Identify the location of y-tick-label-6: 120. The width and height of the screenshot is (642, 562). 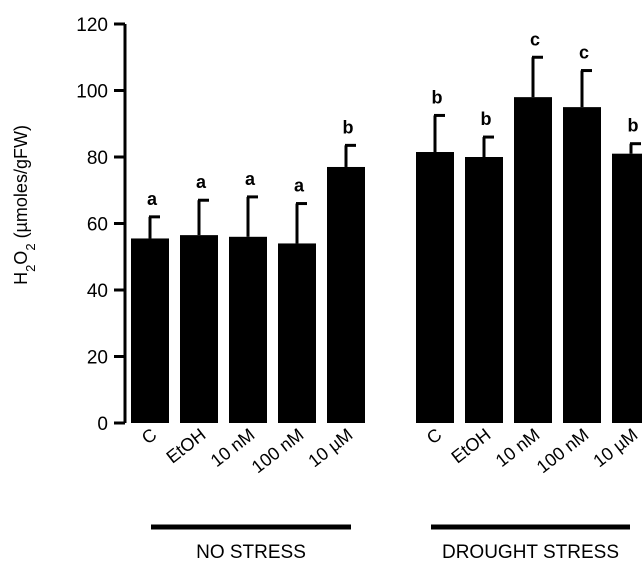
(92, 25).